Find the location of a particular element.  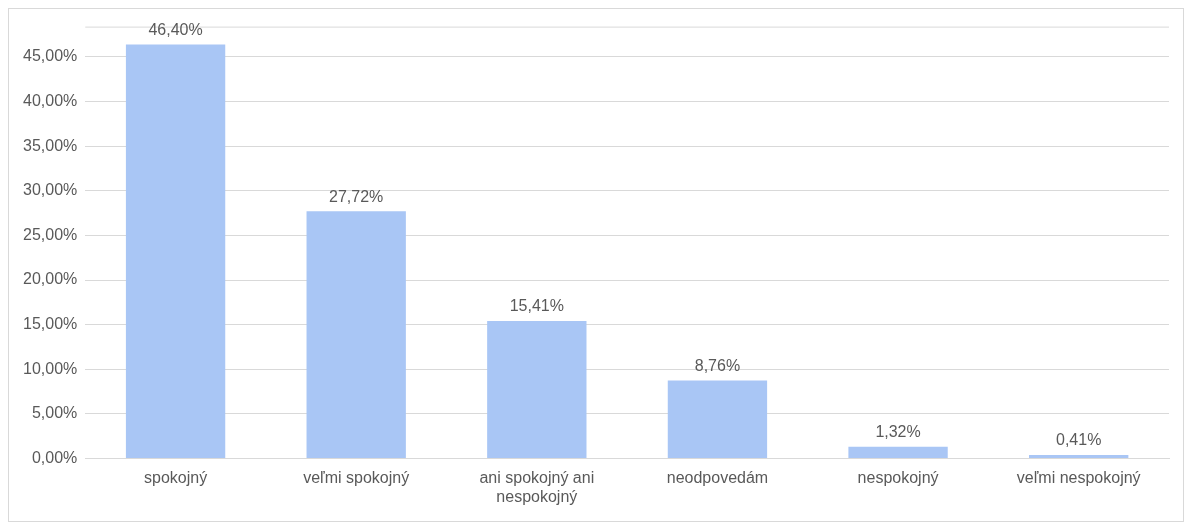

x-tick-label: nespokojný is located at coordinates (898, 477).